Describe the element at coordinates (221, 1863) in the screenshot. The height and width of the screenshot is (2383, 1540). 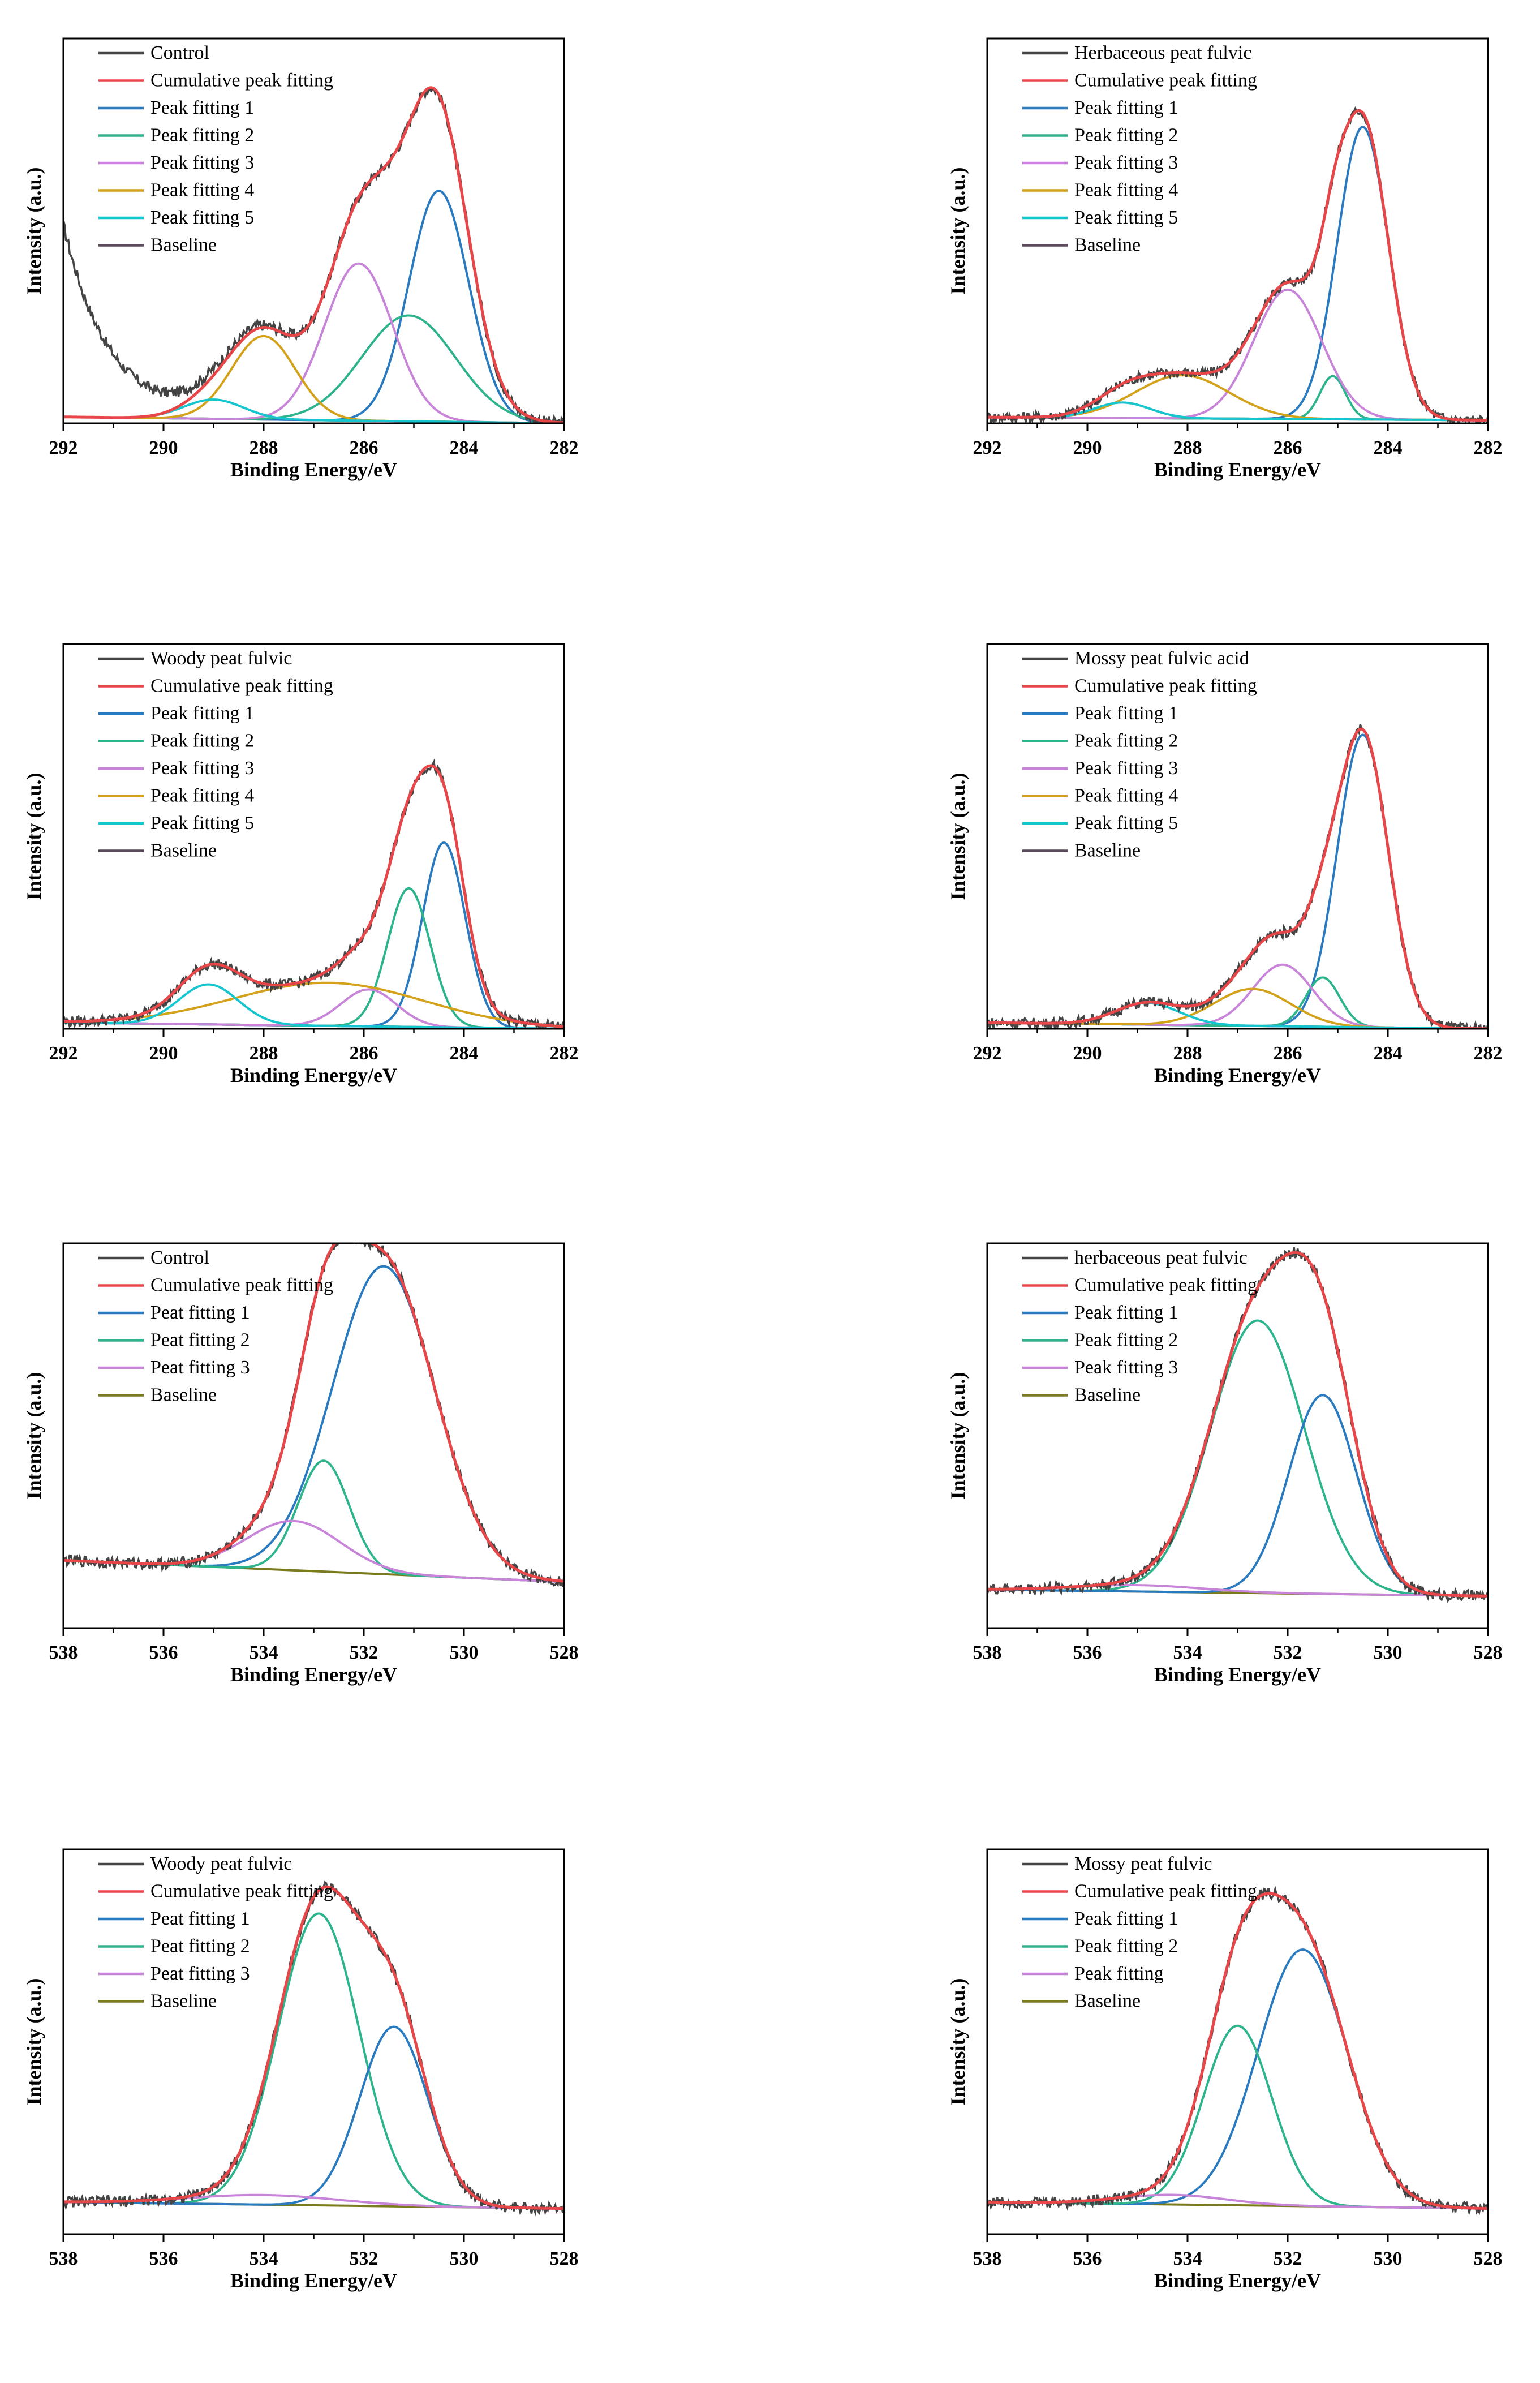
I see `legend-label: Woody peat fulvic` at that location.